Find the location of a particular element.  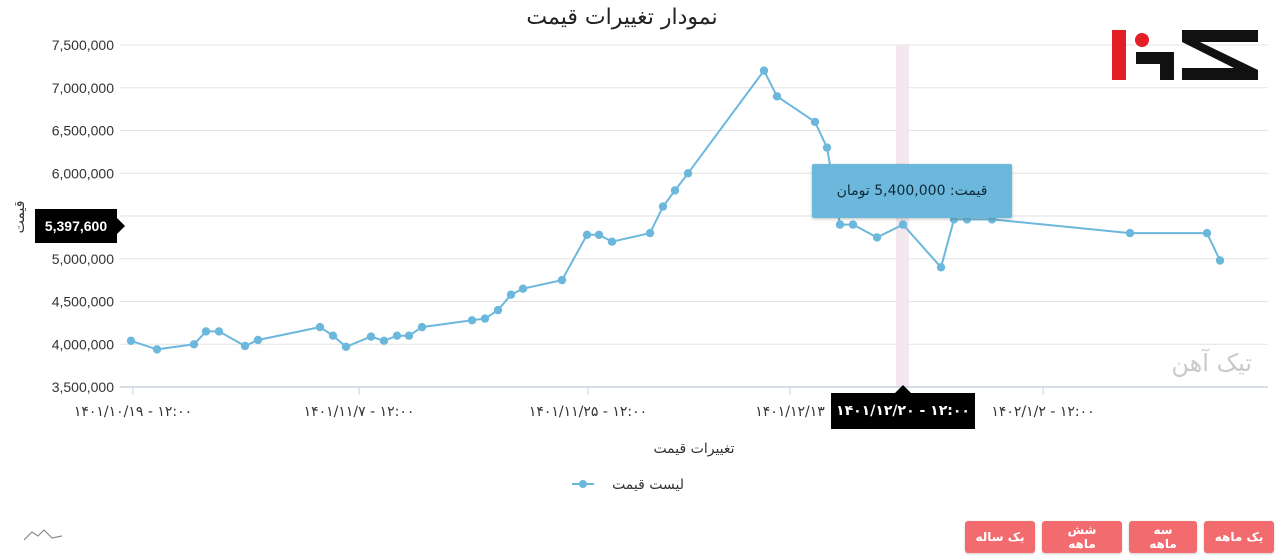

crosshair-x-label: ۱۴۰۱/۱۲/۲۰ - ۱۲:۰۰ is located at coordinates (903, 407).